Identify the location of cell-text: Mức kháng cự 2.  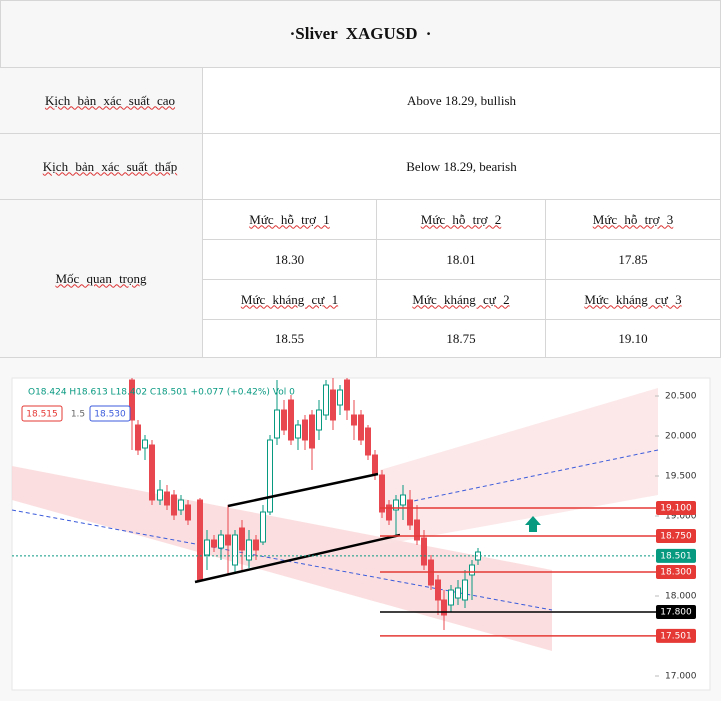
(461, 299).